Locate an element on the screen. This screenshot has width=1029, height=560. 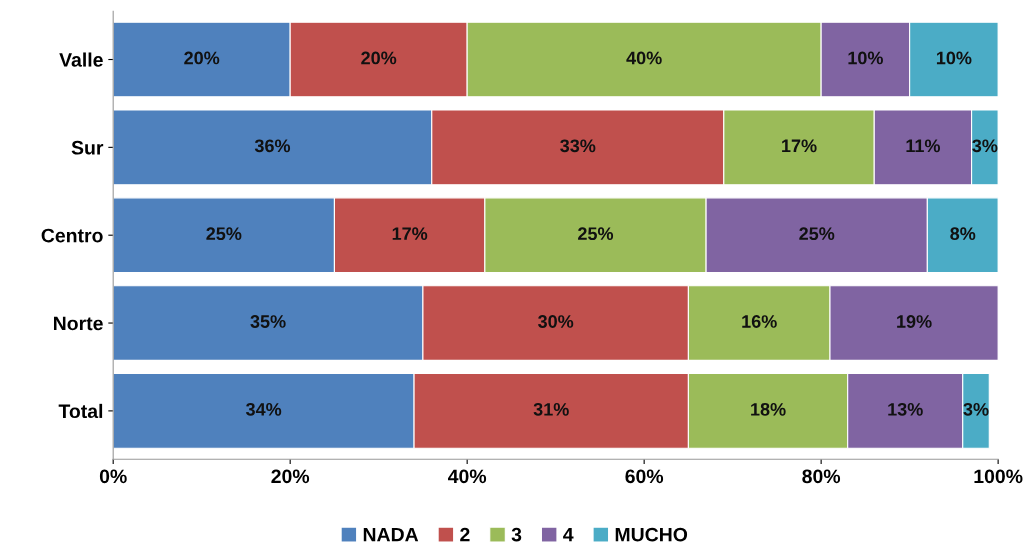
data-label: 13% is located at coordinates (905, 409).